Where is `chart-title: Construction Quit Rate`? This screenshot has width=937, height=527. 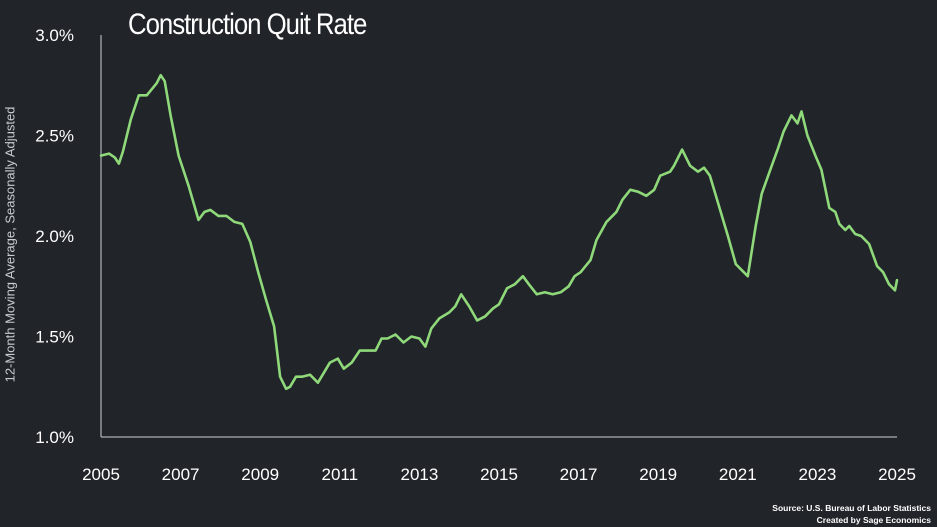 chart-title: Construction Quit Rate is located at coordinates (247, 24).